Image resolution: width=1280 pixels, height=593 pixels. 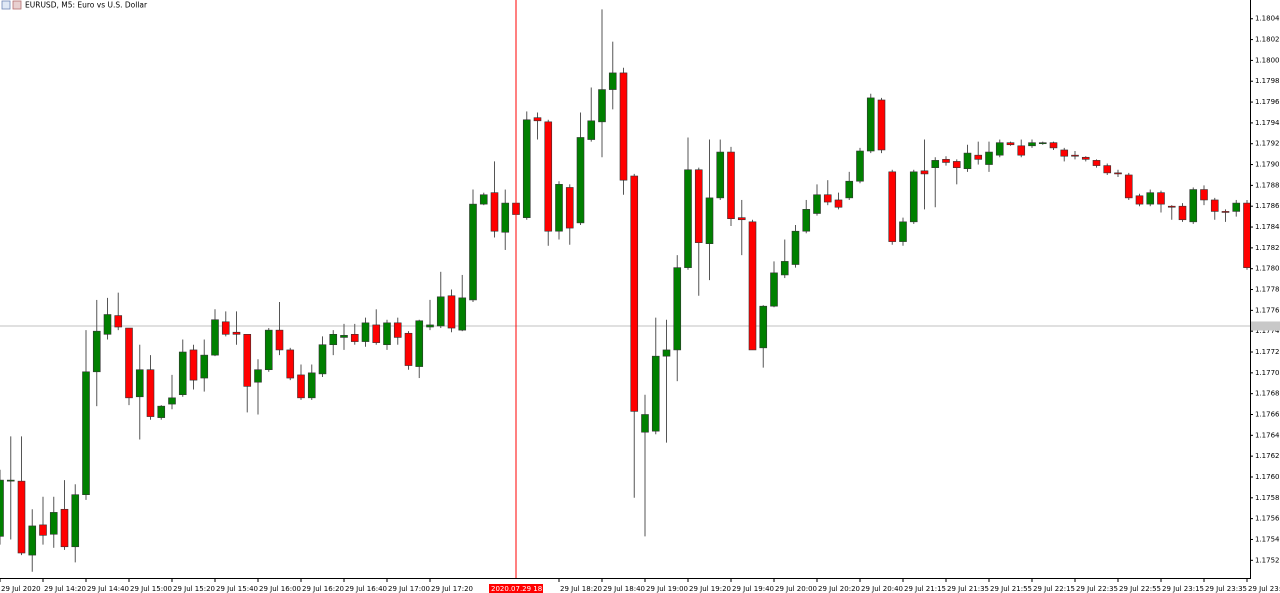 I want to click on y-tick-label: 1.17740, so click(x=1267, y=331).